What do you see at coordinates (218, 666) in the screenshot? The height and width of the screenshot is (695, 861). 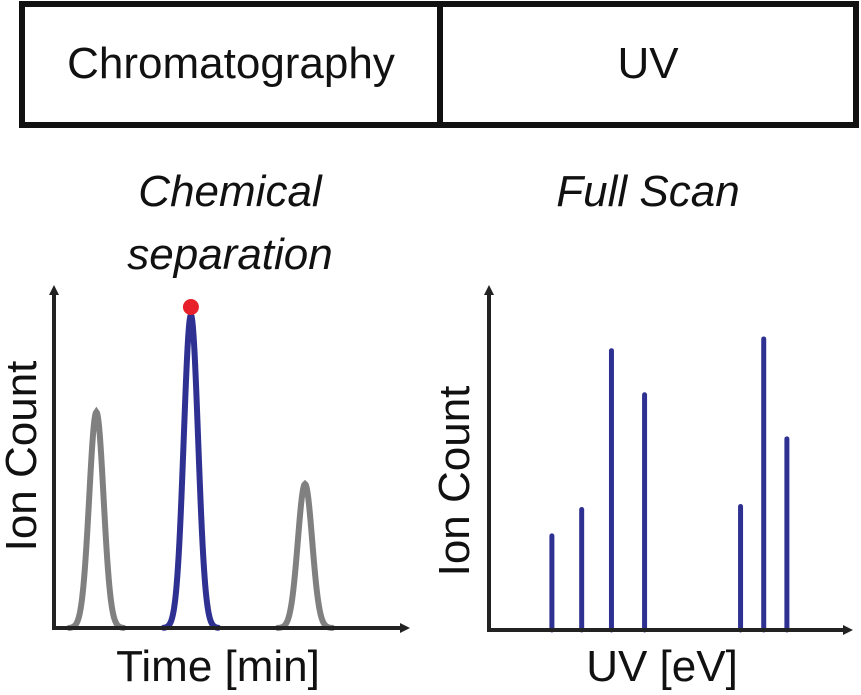 I see `chromatogram-x-label: Time [min]` at bounding box center [218, 666].